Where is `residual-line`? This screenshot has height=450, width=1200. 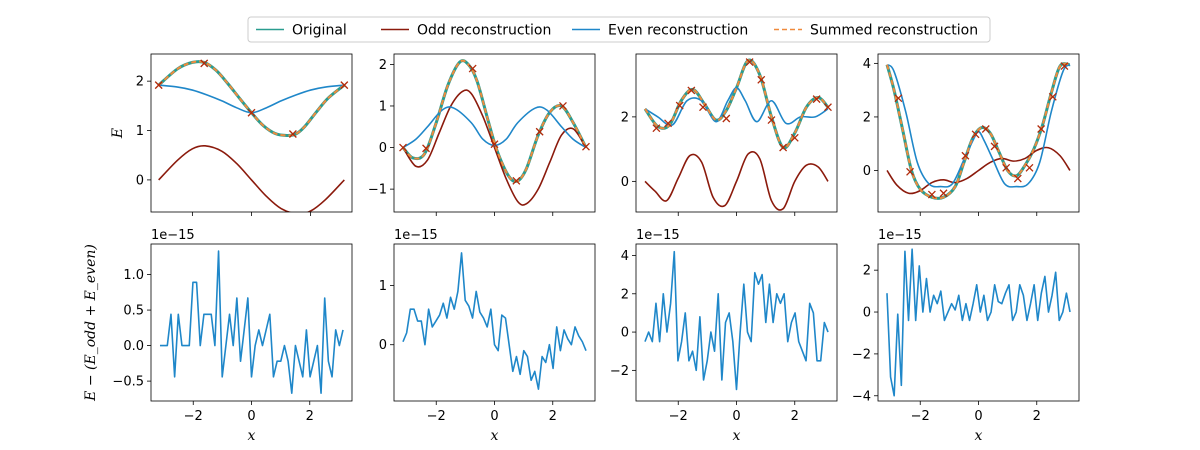
residual-line is located at coordinates (494, 321).